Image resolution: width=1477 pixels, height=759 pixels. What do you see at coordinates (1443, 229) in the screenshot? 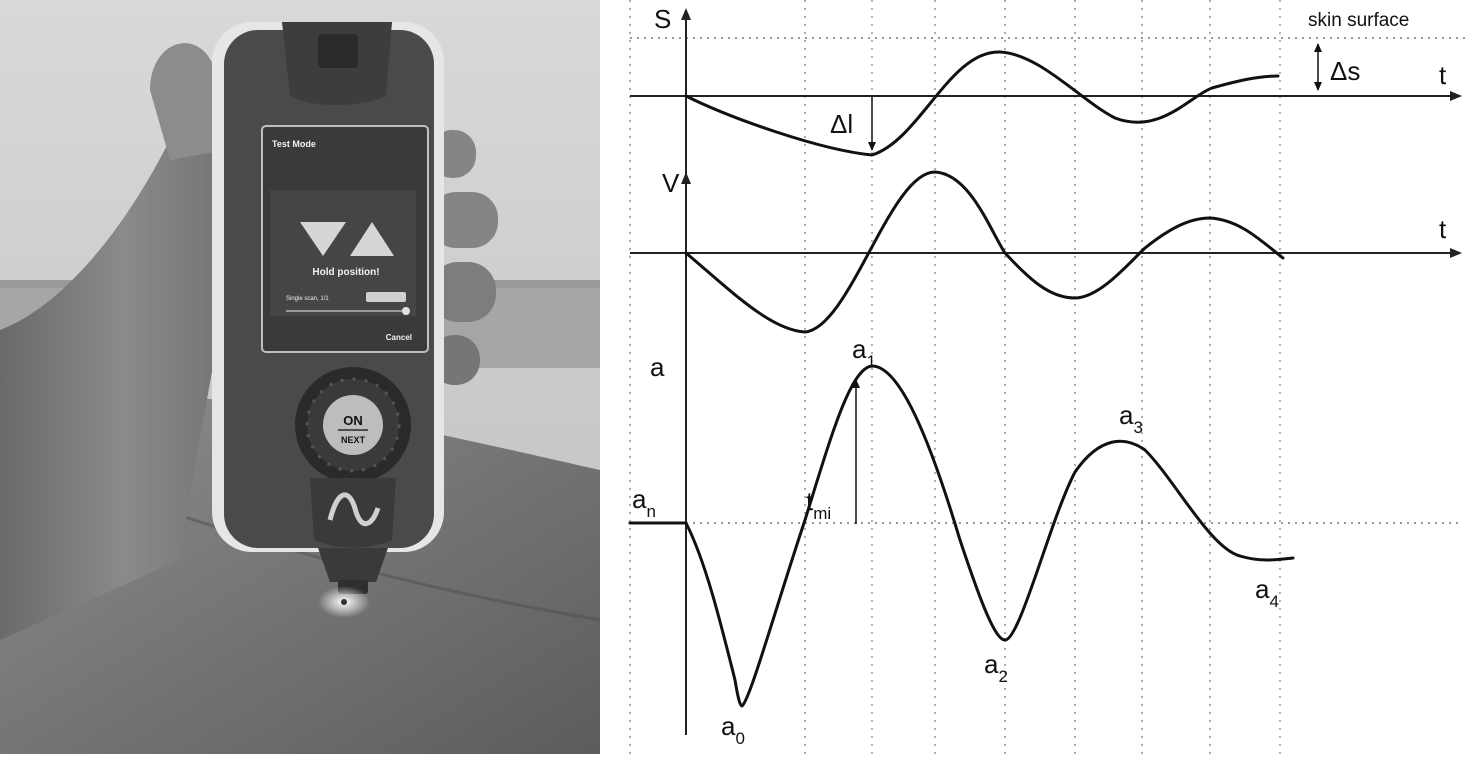
I see `v-time-label: t` at bounding box center [1443, 229].